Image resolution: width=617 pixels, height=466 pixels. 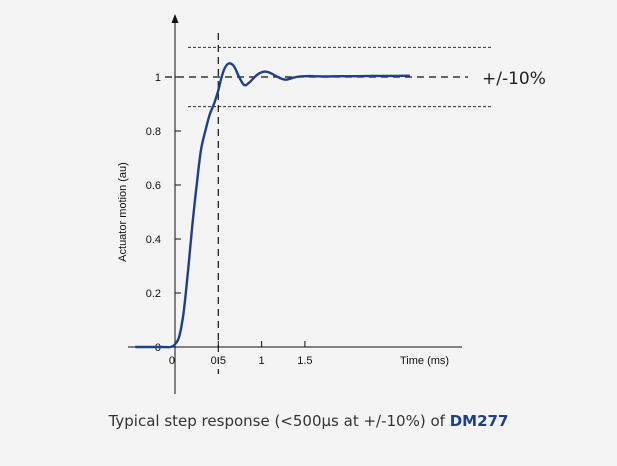 What do you see at coordinates (123, 212) in the screenshot?
I see `y-axis-label: Actuator motion (au)` at bounding box center [123, 212].